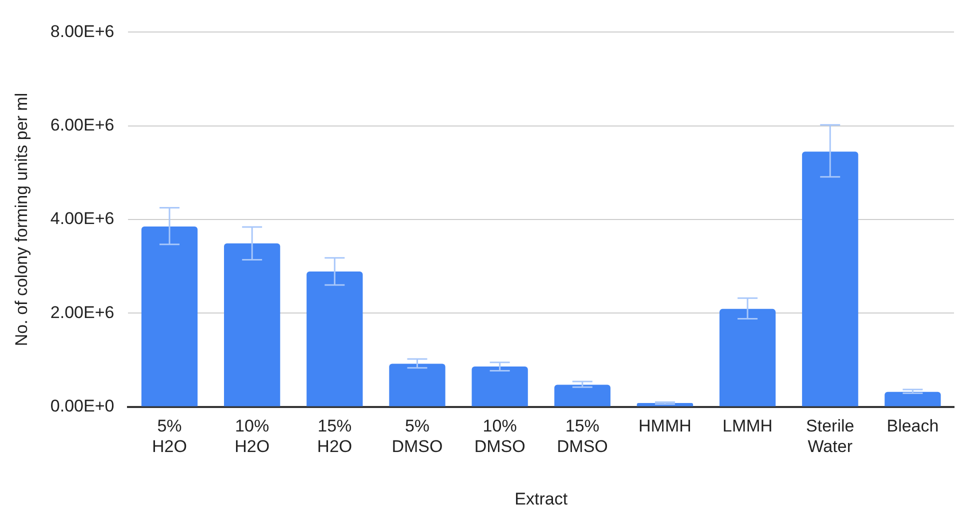  I want to click on x-tick-label: 15% DMSO, so click(582, 436).